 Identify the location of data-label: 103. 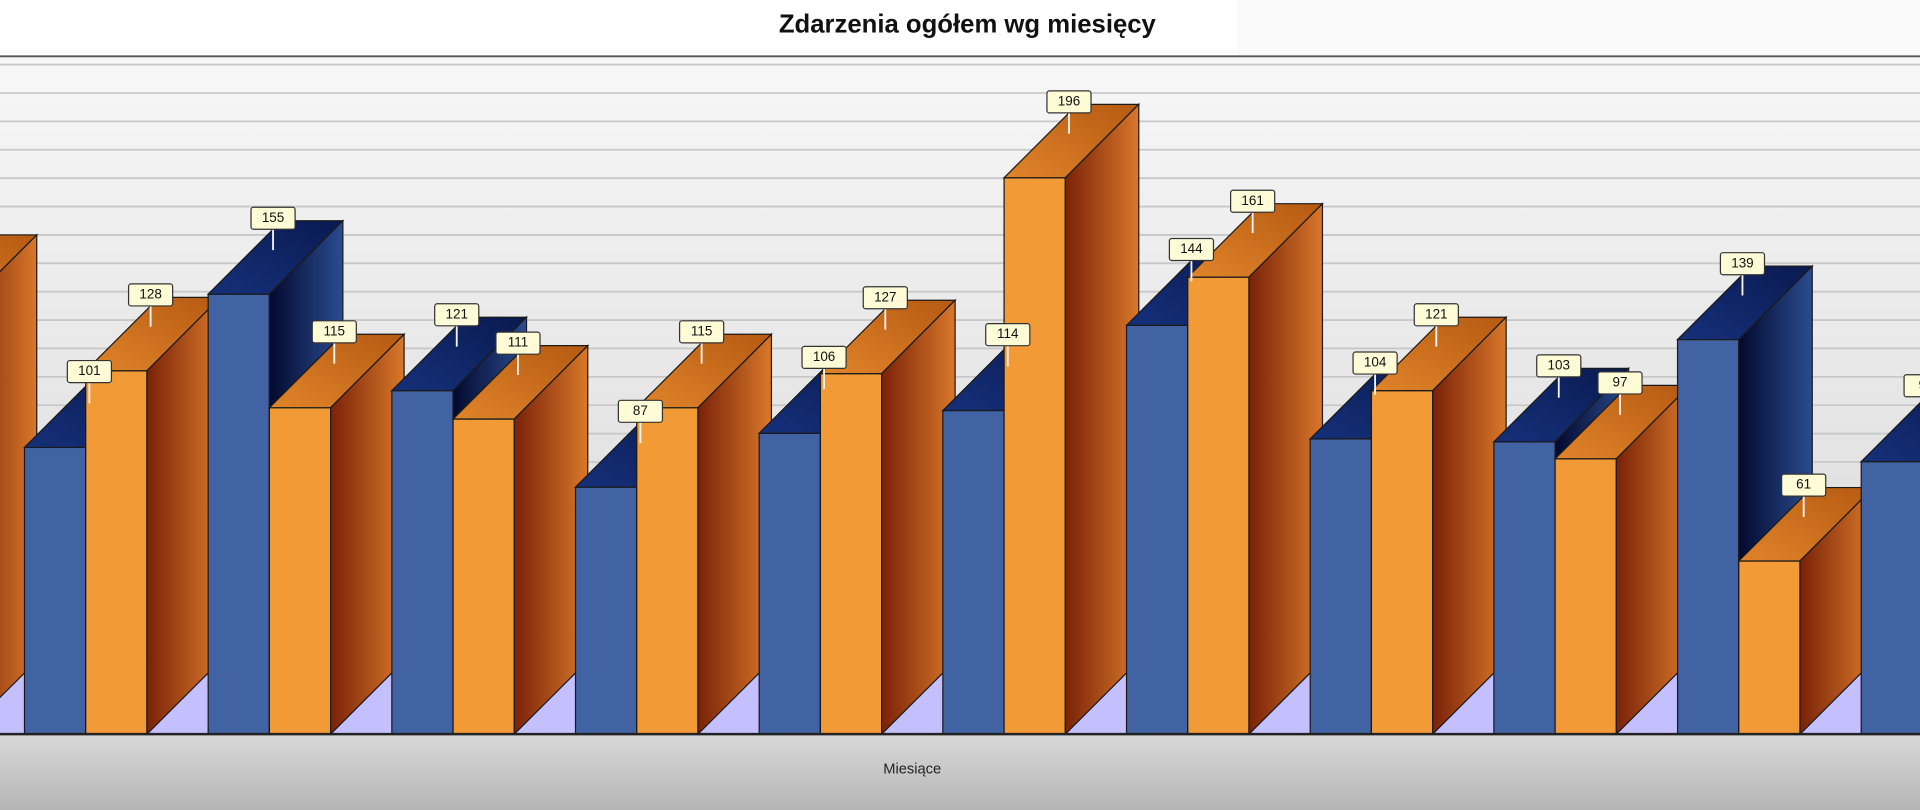
(1559, 364).